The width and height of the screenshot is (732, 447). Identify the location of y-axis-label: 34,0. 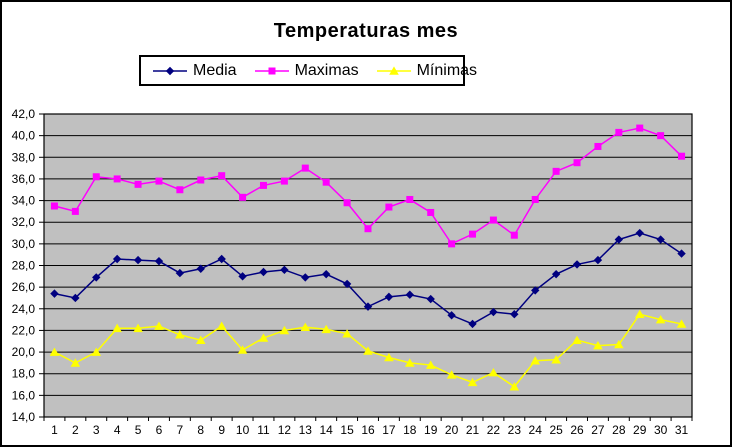
(24, 201).